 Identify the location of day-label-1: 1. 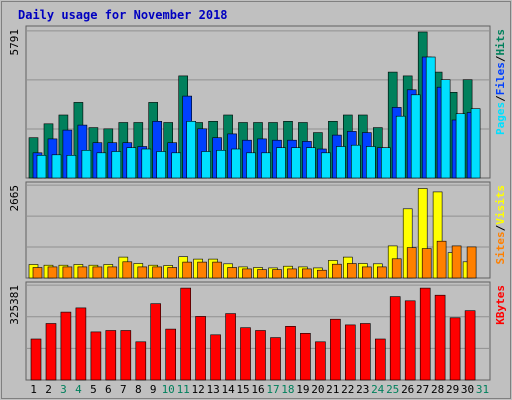
(33, 389).